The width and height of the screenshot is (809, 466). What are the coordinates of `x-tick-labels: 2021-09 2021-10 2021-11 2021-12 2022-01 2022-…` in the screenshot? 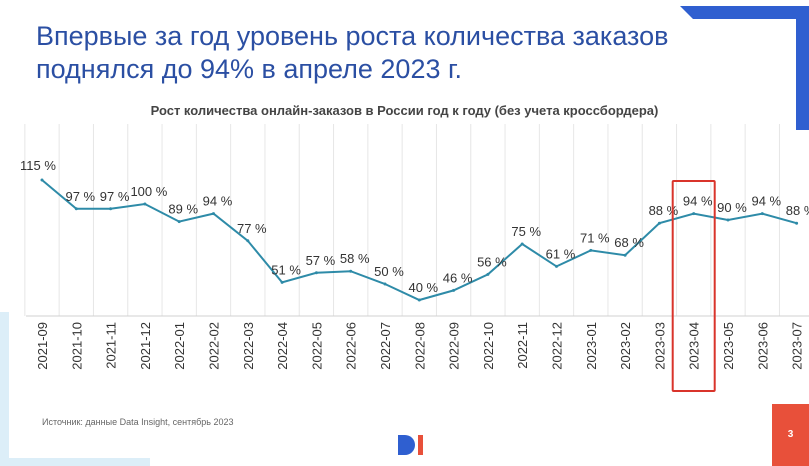 It's located at (420, 346).